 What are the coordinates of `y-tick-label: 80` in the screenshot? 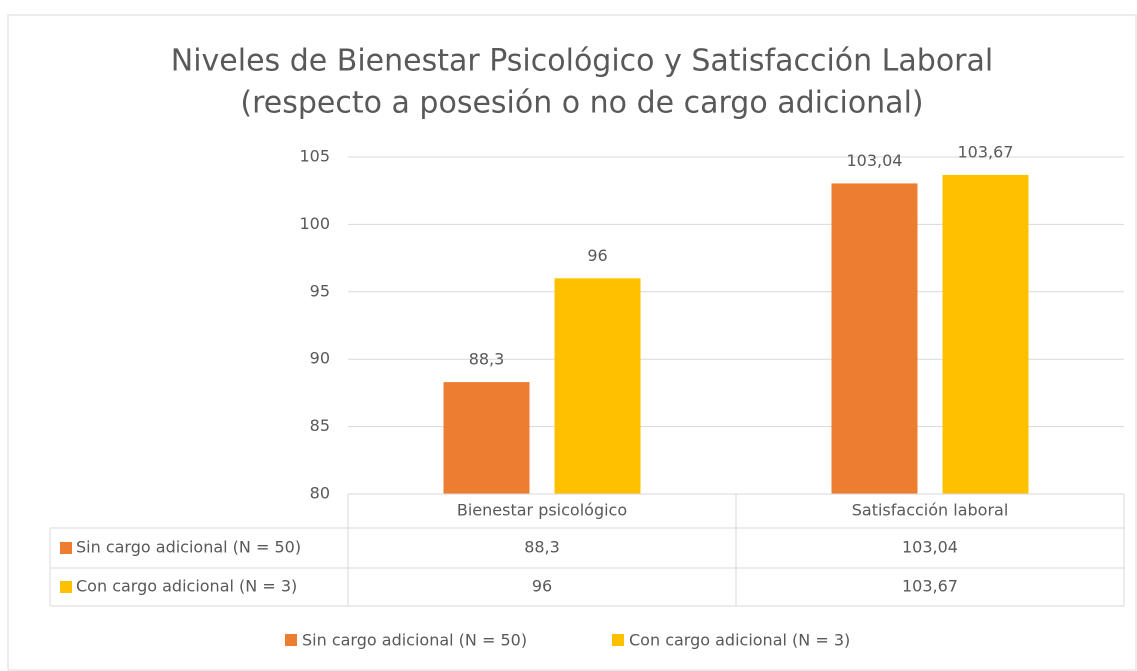 It's located at (320, 493).